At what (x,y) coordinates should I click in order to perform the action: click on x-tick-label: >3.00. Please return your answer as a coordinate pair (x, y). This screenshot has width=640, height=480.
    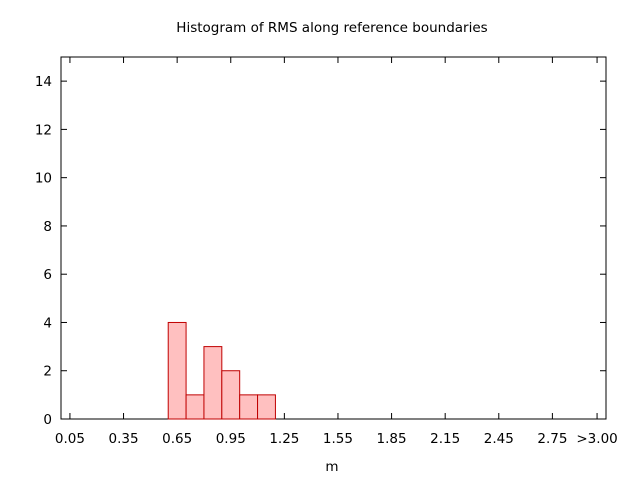
    Looking at the image, I should click on (596, 439).